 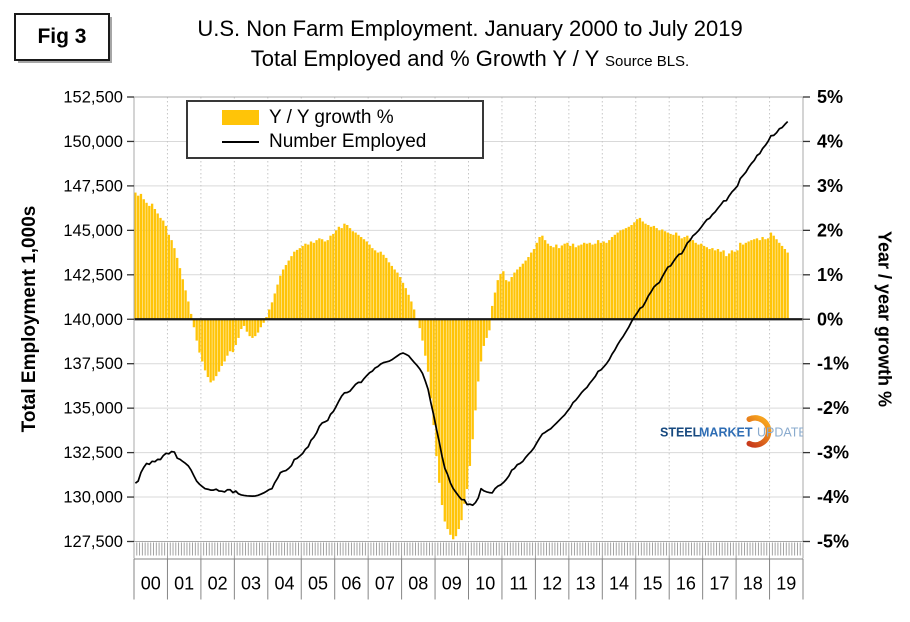 What do you see at coordinates (318, 584) in the screenshot?
I see `svg-text: 05` at bounding box center [318, 584].